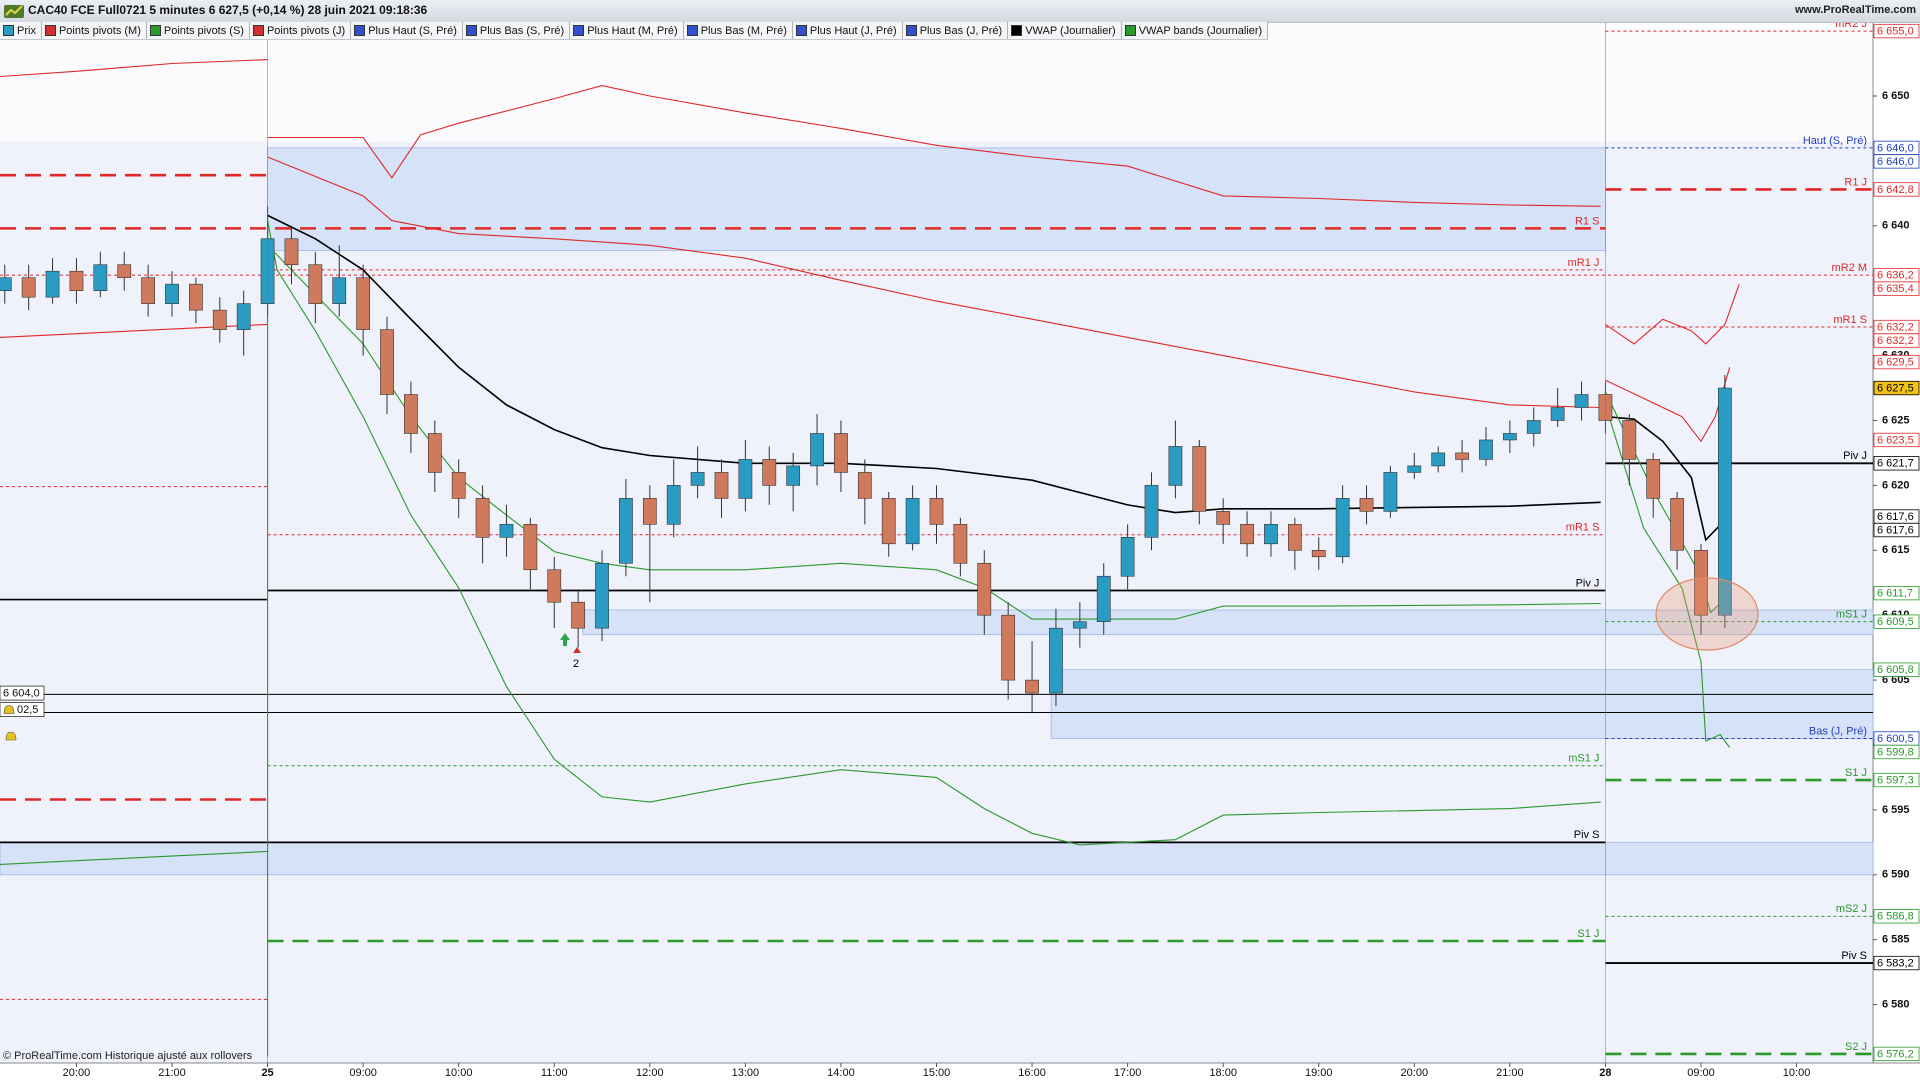  Describe the element at coordinates (1835, 141) in the screenshot. I see `level-label: Haut (S, Pré)` at that location.